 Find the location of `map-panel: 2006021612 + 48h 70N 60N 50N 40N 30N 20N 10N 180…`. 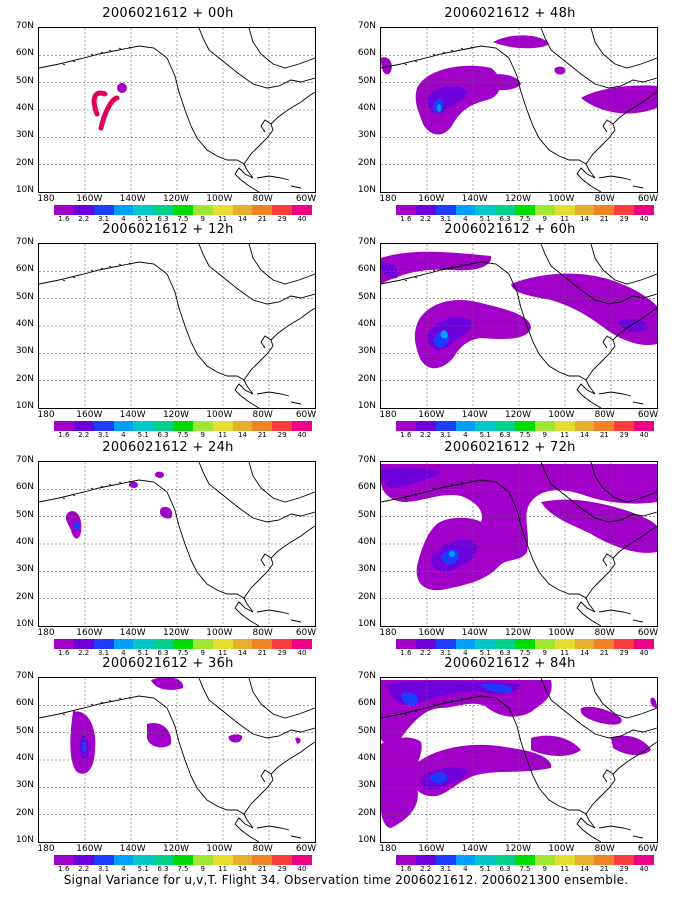

map-panel: 2006021612 + 48h 70N 60N 50N 40N 30N 20N 10N 180… is located at coordinates (510, 114).